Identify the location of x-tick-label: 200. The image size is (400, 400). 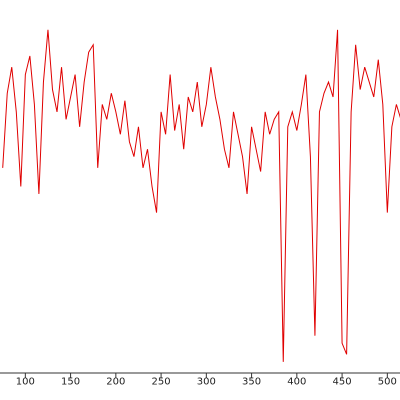
(115, 381).